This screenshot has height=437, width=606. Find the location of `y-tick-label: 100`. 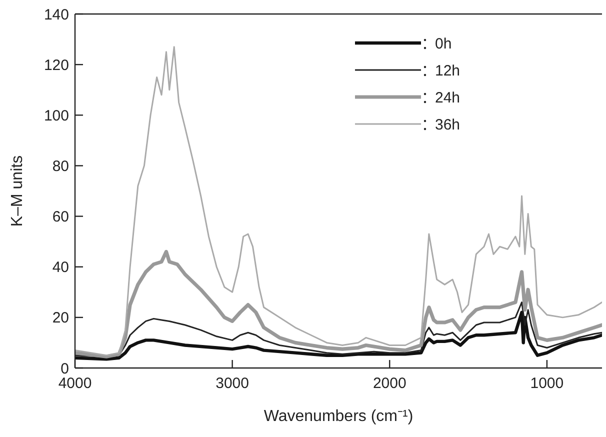

y-tick-label: 100 is located at coordinates (56, 115).